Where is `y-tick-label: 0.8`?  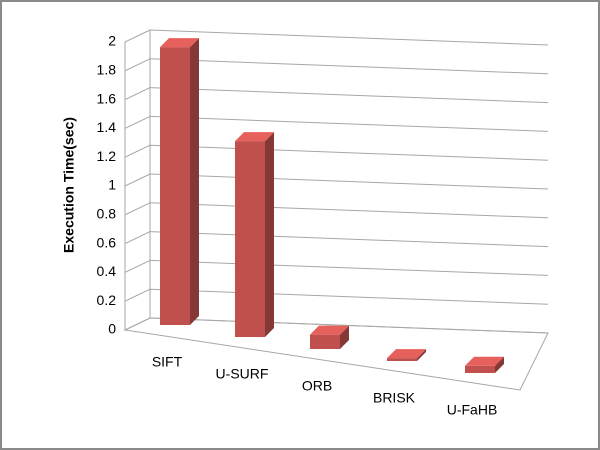 y-tick-label: 0.8 is located at coordinates (107, 214).